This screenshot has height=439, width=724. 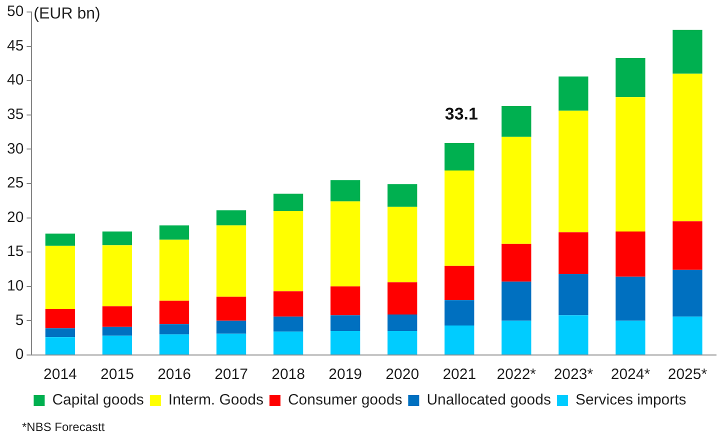 What do you see at coordinates (403, 375) in the screenshot?
I see `x-tick-label: 2020` at bounding box center [403, 375].